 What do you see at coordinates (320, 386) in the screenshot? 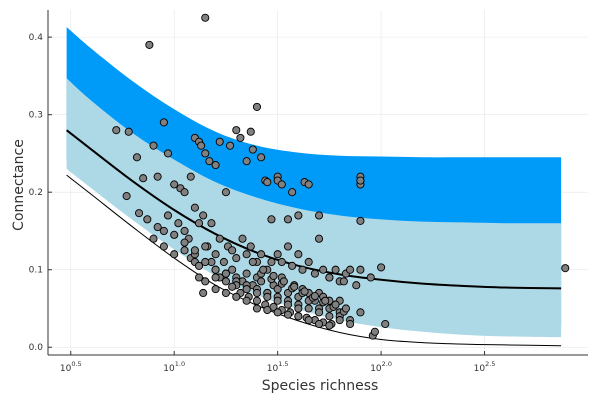
I see `x-axis-title: Species richness` at bounding box center [320, 386].